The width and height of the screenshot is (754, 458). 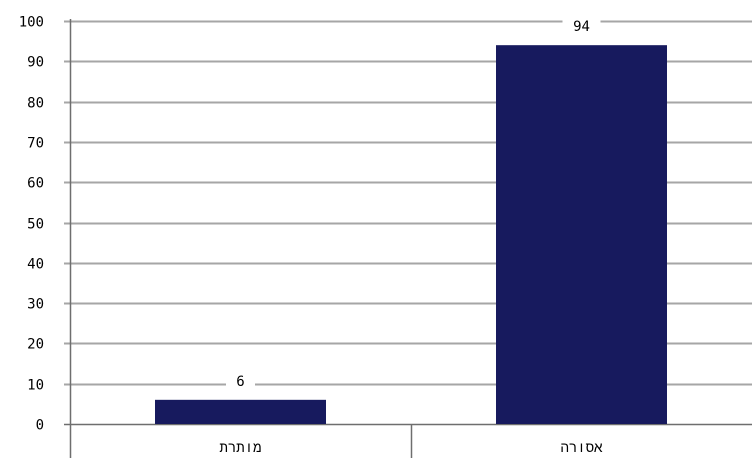 What do you see at coordinates (35, 305) in the screenshot?
I see `y-tick-label: 30` at bounding box center [35, 305].